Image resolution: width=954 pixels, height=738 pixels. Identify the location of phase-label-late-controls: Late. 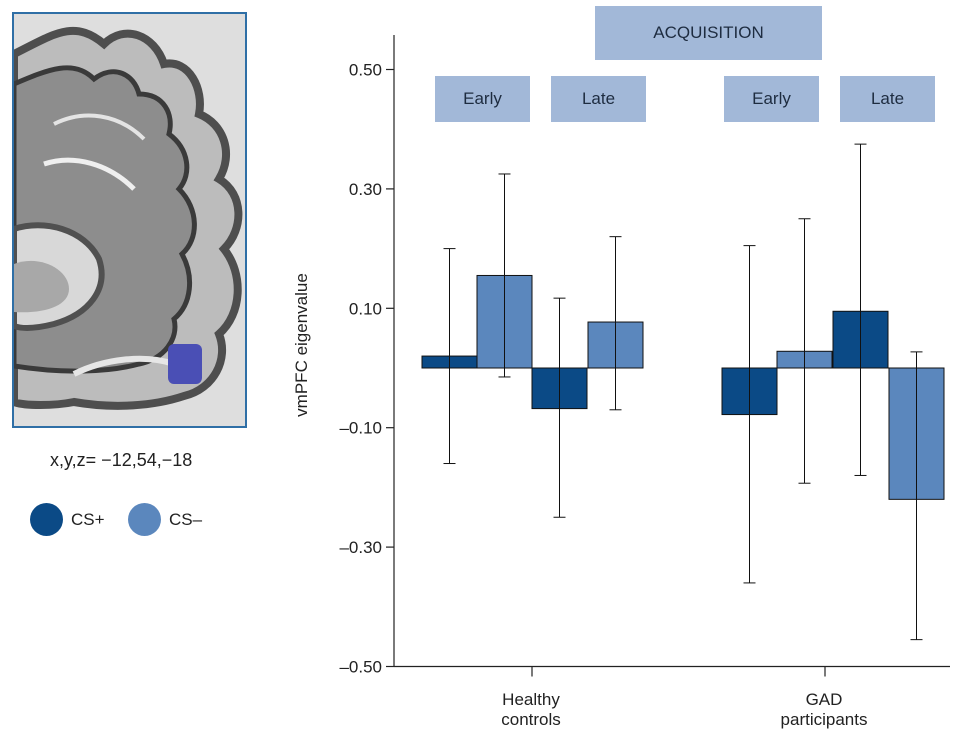
(598, 99).